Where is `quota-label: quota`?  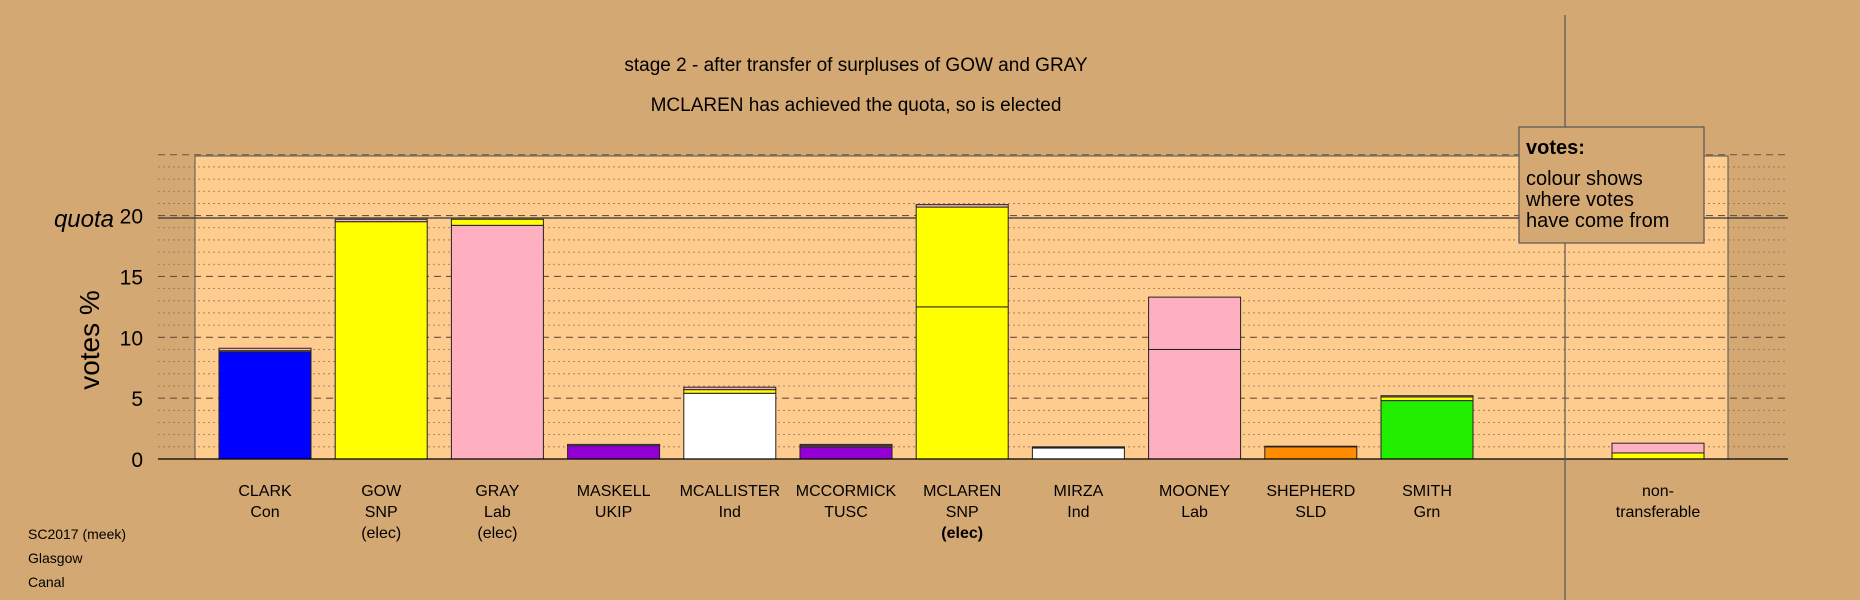
quota-label: quota is located at coordinates (84, 219).